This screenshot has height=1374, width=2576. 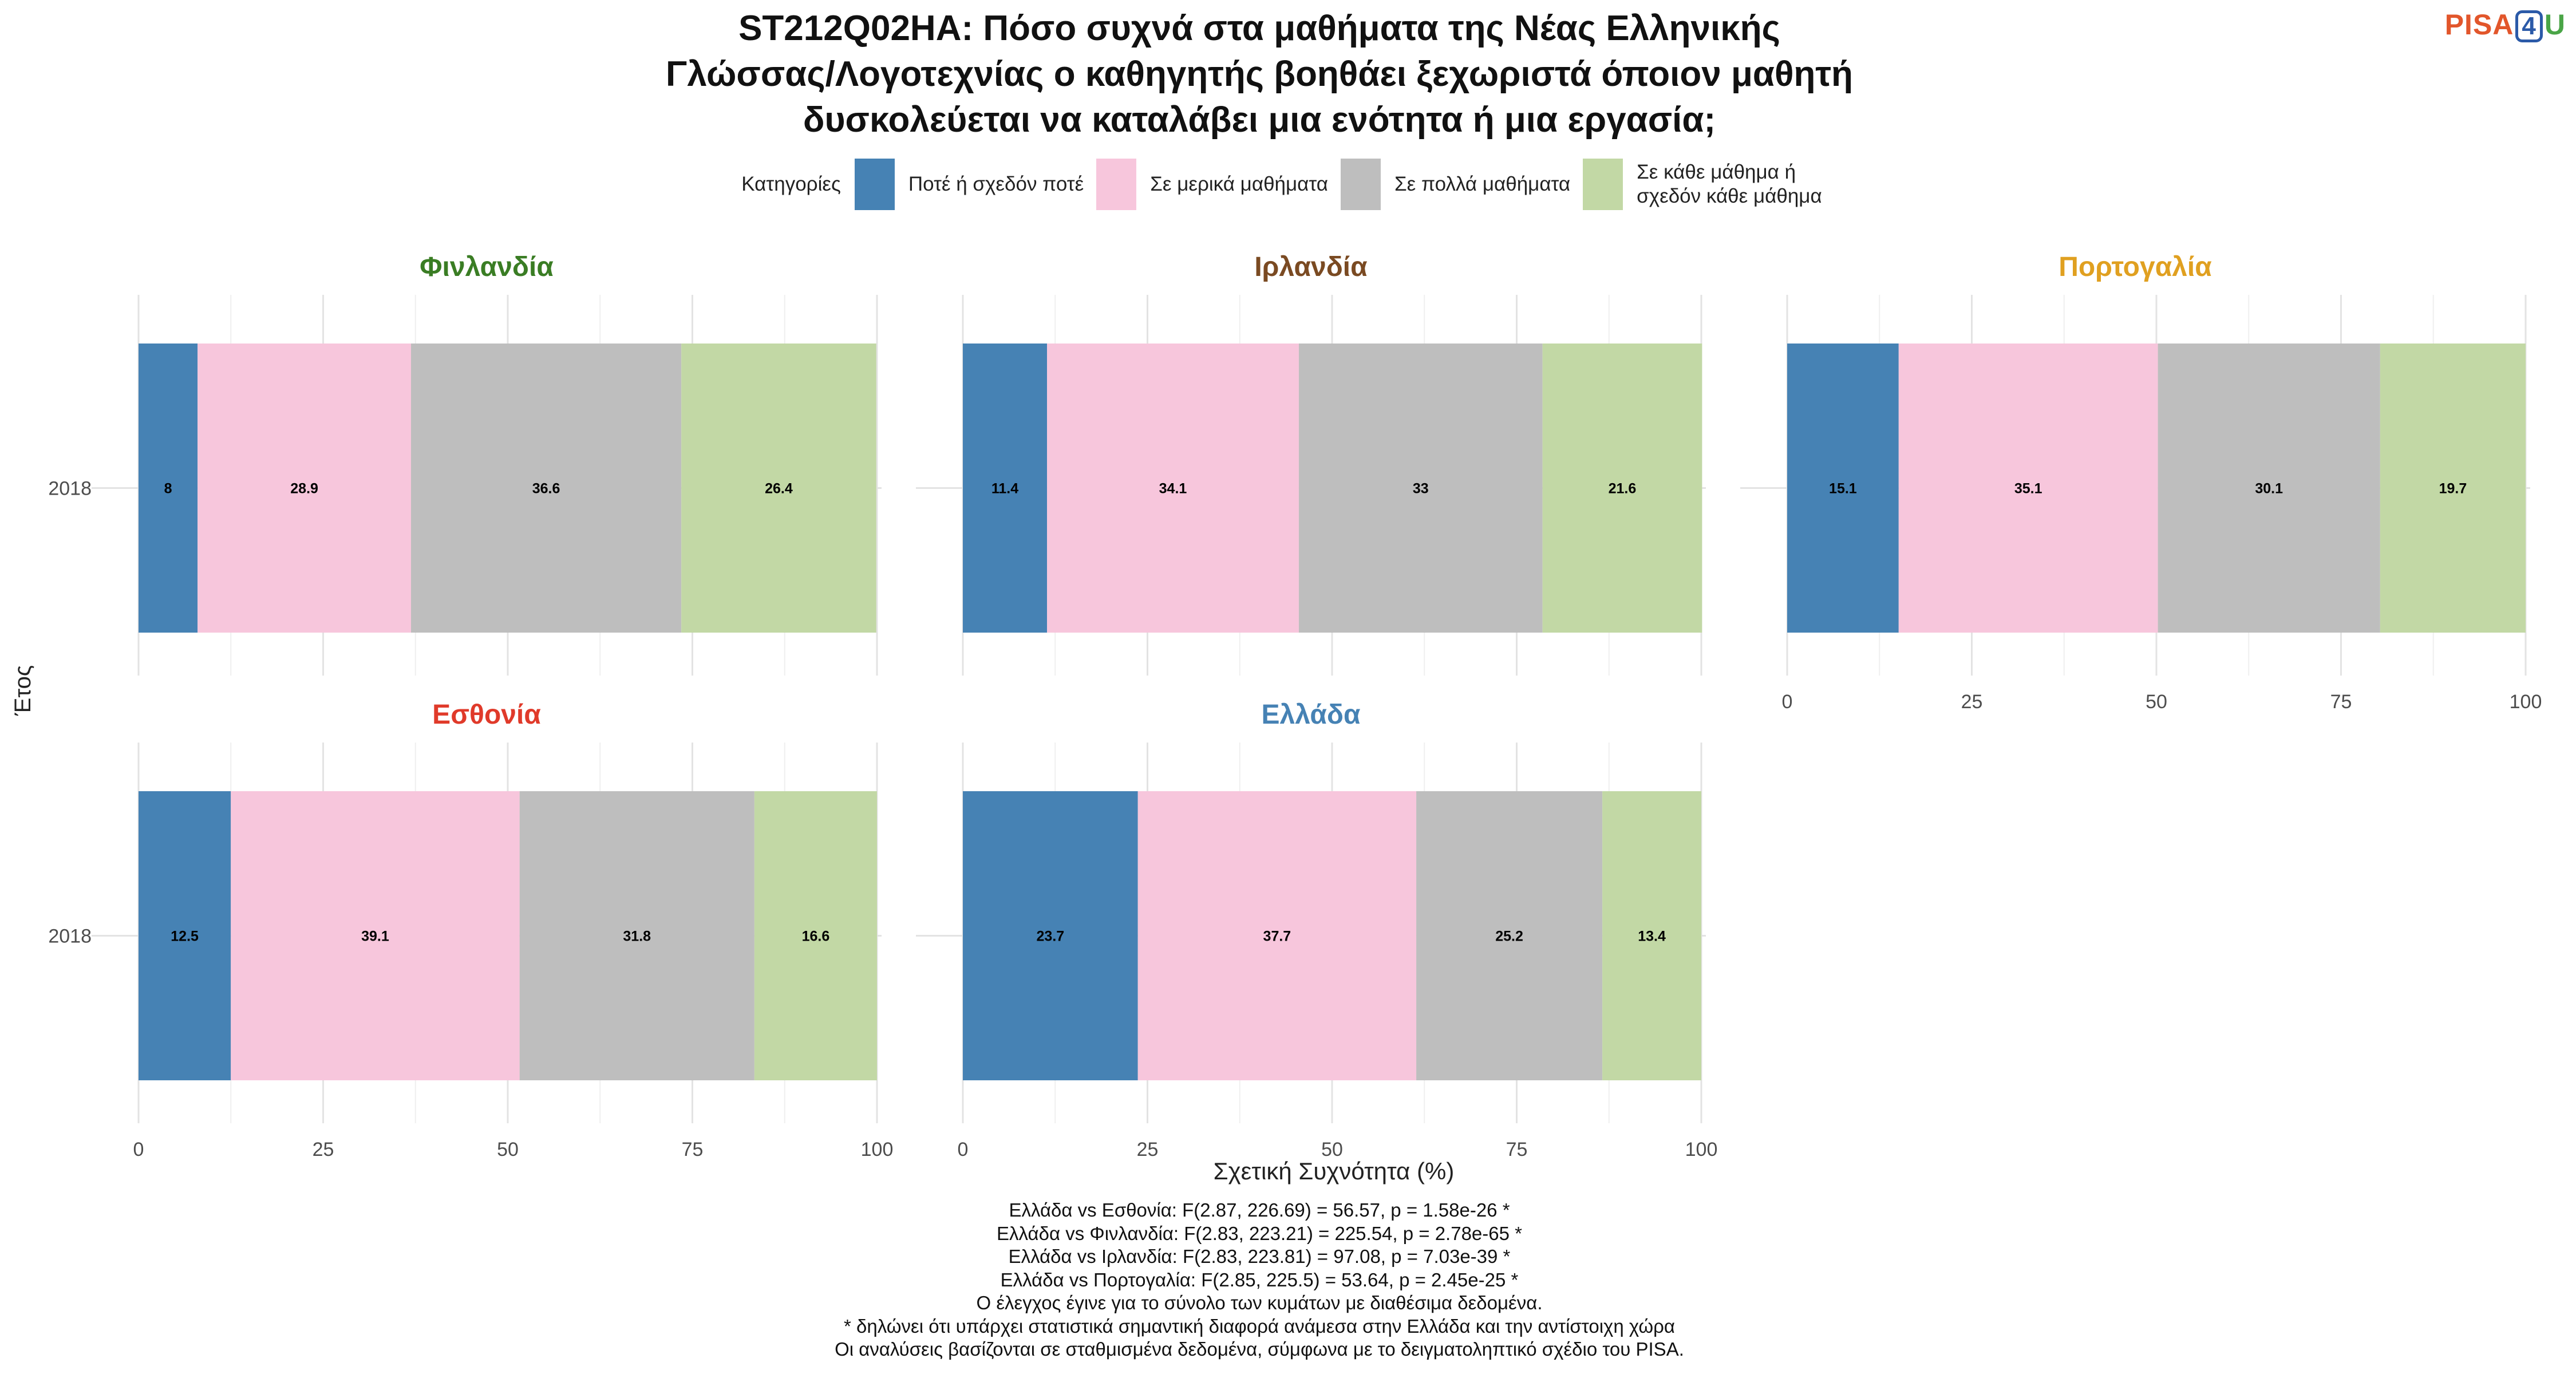 I want to click on facet-title: Εσθονία, so click(x=486, y=715).